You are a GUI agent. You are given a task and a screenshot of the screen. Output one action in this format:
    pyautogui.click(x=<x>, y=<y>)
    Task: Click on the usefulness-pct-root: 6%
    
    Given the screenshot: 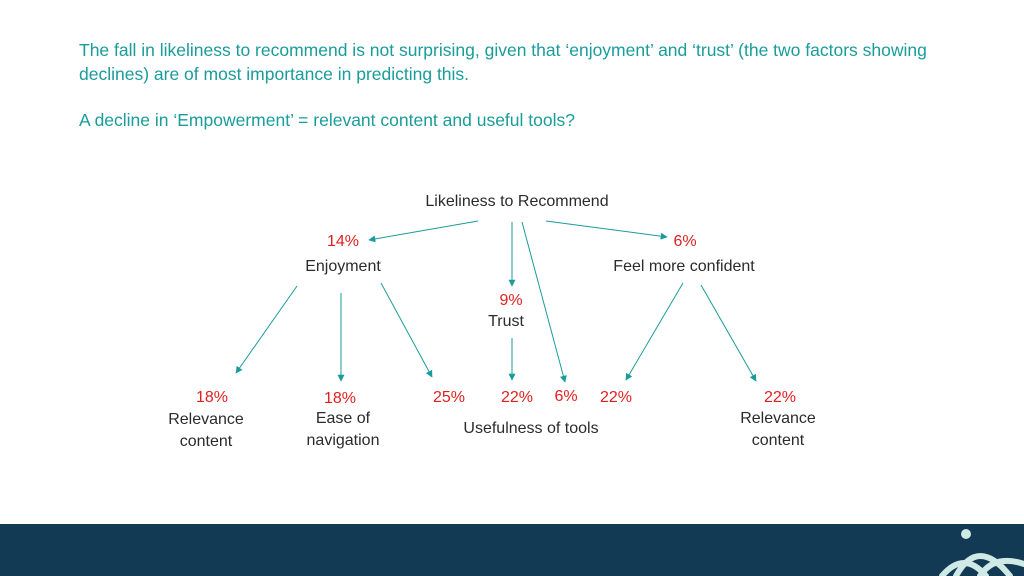 What is the action you would take?
    pyautogui.click(x=566, y=396)
    